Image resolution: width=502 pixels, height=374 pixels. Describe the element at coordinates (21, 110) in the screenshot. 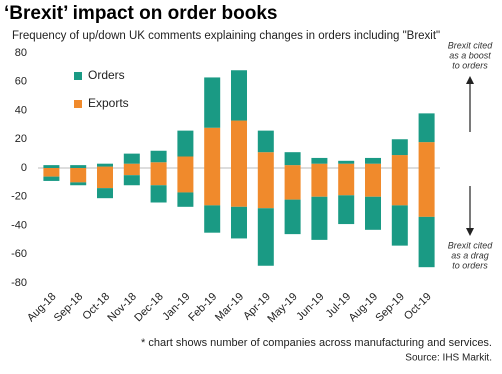

I see `y-tick-label: 40` at that location.